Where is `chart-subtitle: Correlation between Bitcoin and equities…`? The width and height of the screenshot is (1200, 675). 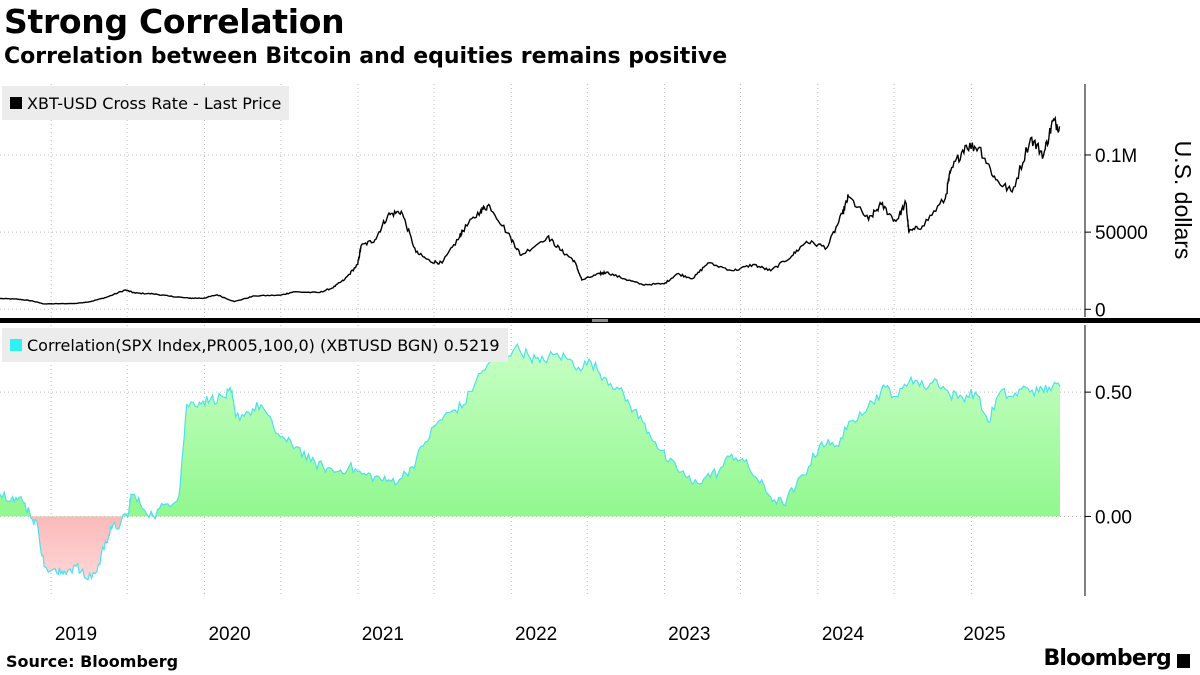
chart-subtitle: Correlation between Bitcoin and equities… is located at coordinates (366, 56).